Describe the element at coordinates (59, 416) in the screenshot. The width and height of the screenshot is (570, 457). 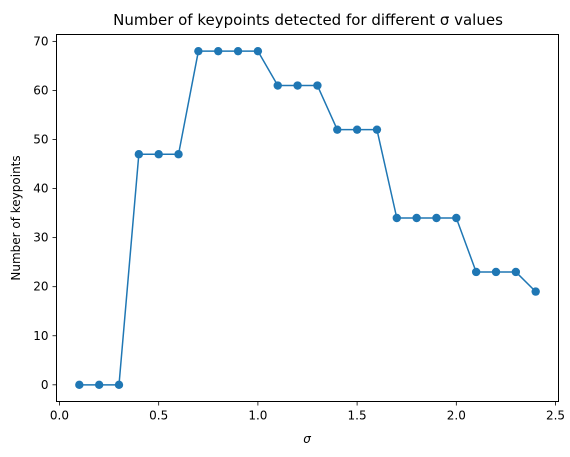
I see `x-tick-label: 0.0` at that location.